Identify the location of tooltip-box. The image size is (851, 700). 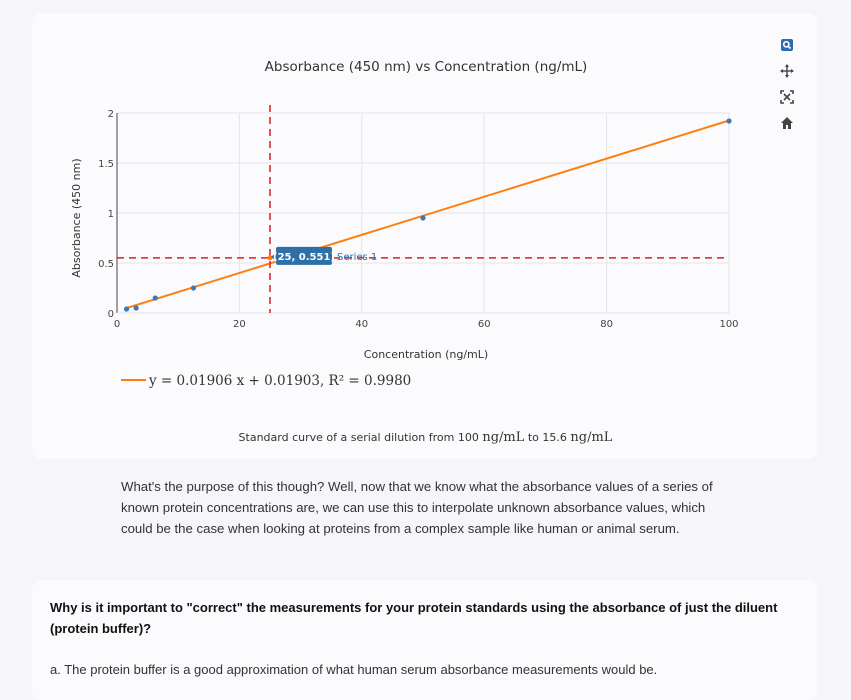
(304, 255).